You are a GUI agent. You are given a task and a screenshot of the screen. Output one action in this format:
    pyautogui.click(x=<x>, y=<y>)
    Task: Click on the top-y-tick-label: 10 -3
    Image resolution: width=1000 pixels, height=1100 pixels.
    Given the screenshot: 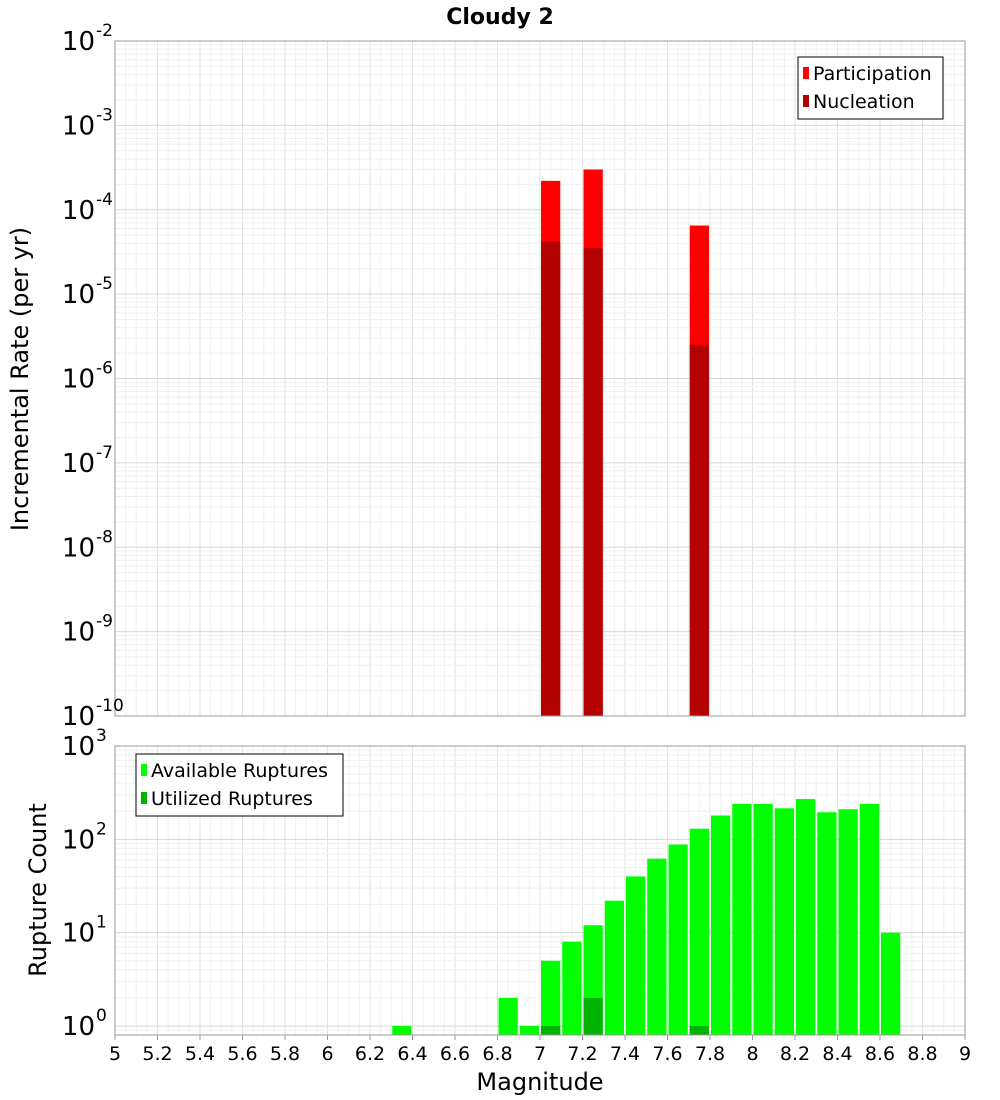 What is the action you would take?
    pyautogui.click(x=87, y=123)
    